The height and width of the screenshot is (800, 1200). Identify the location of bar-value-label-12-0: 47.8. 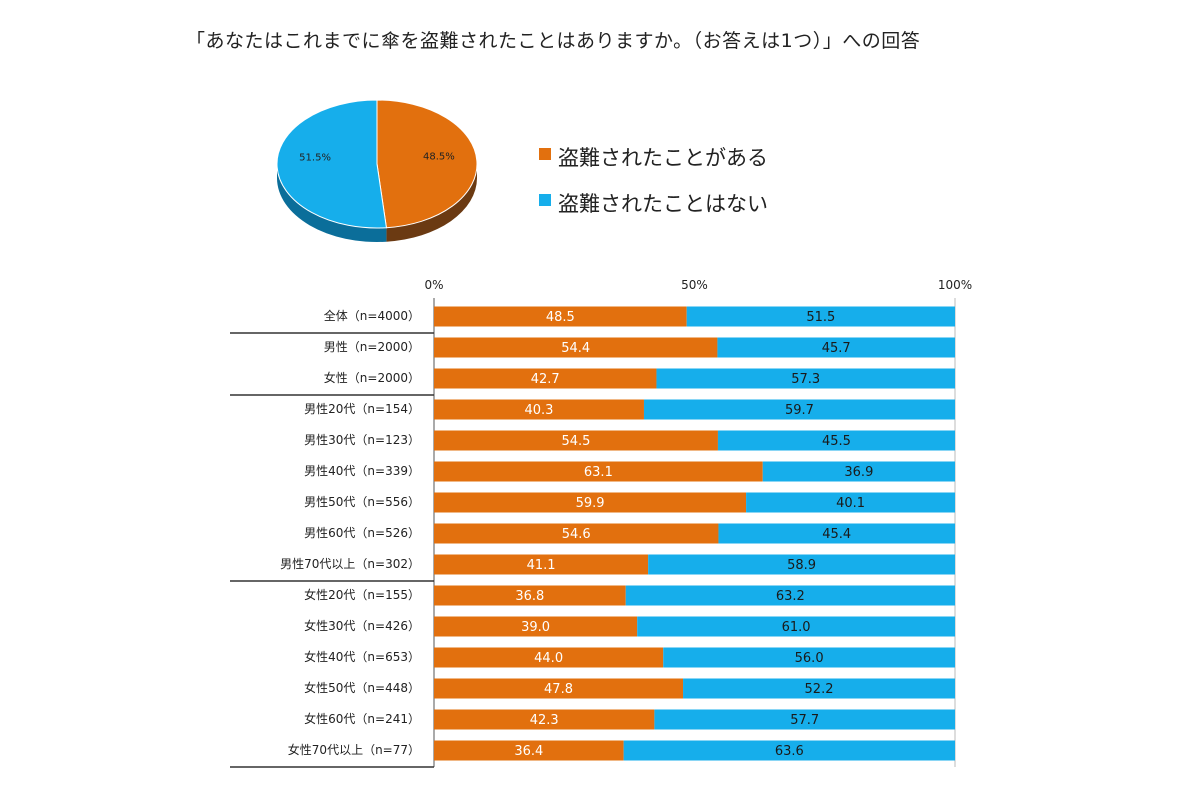
(558, 689).